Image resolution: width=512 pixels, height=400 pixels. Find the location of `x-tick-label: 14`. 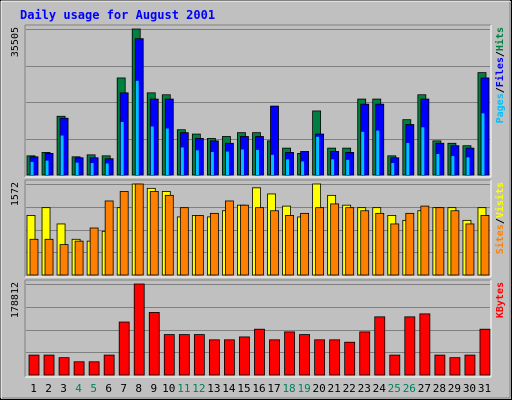

x-tick-label: 14 is located at coordinates (229, 388).